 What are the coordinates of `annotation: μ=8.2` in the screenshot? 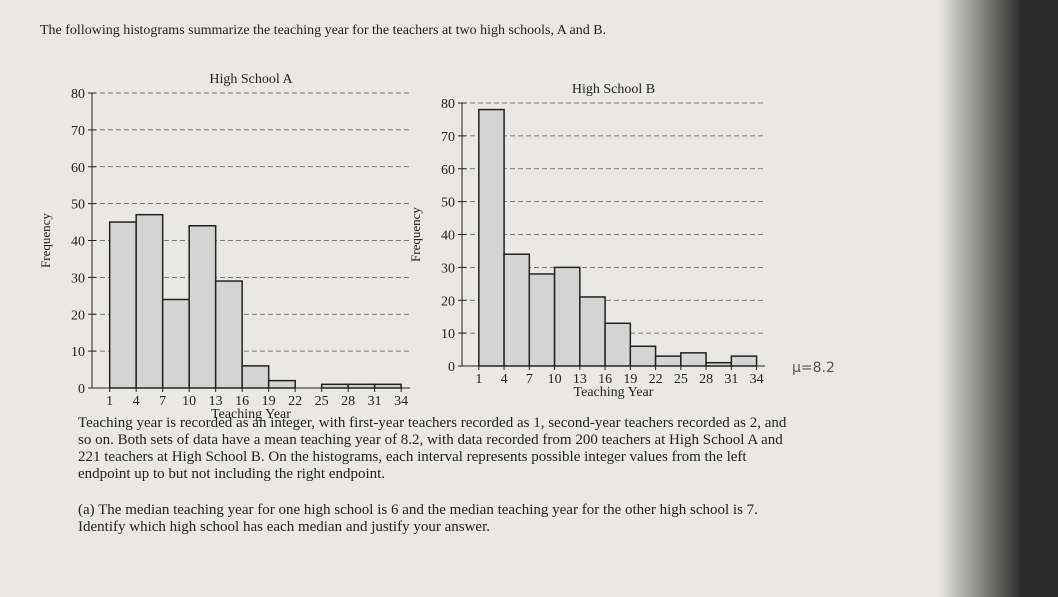 It's located at (813, 368).